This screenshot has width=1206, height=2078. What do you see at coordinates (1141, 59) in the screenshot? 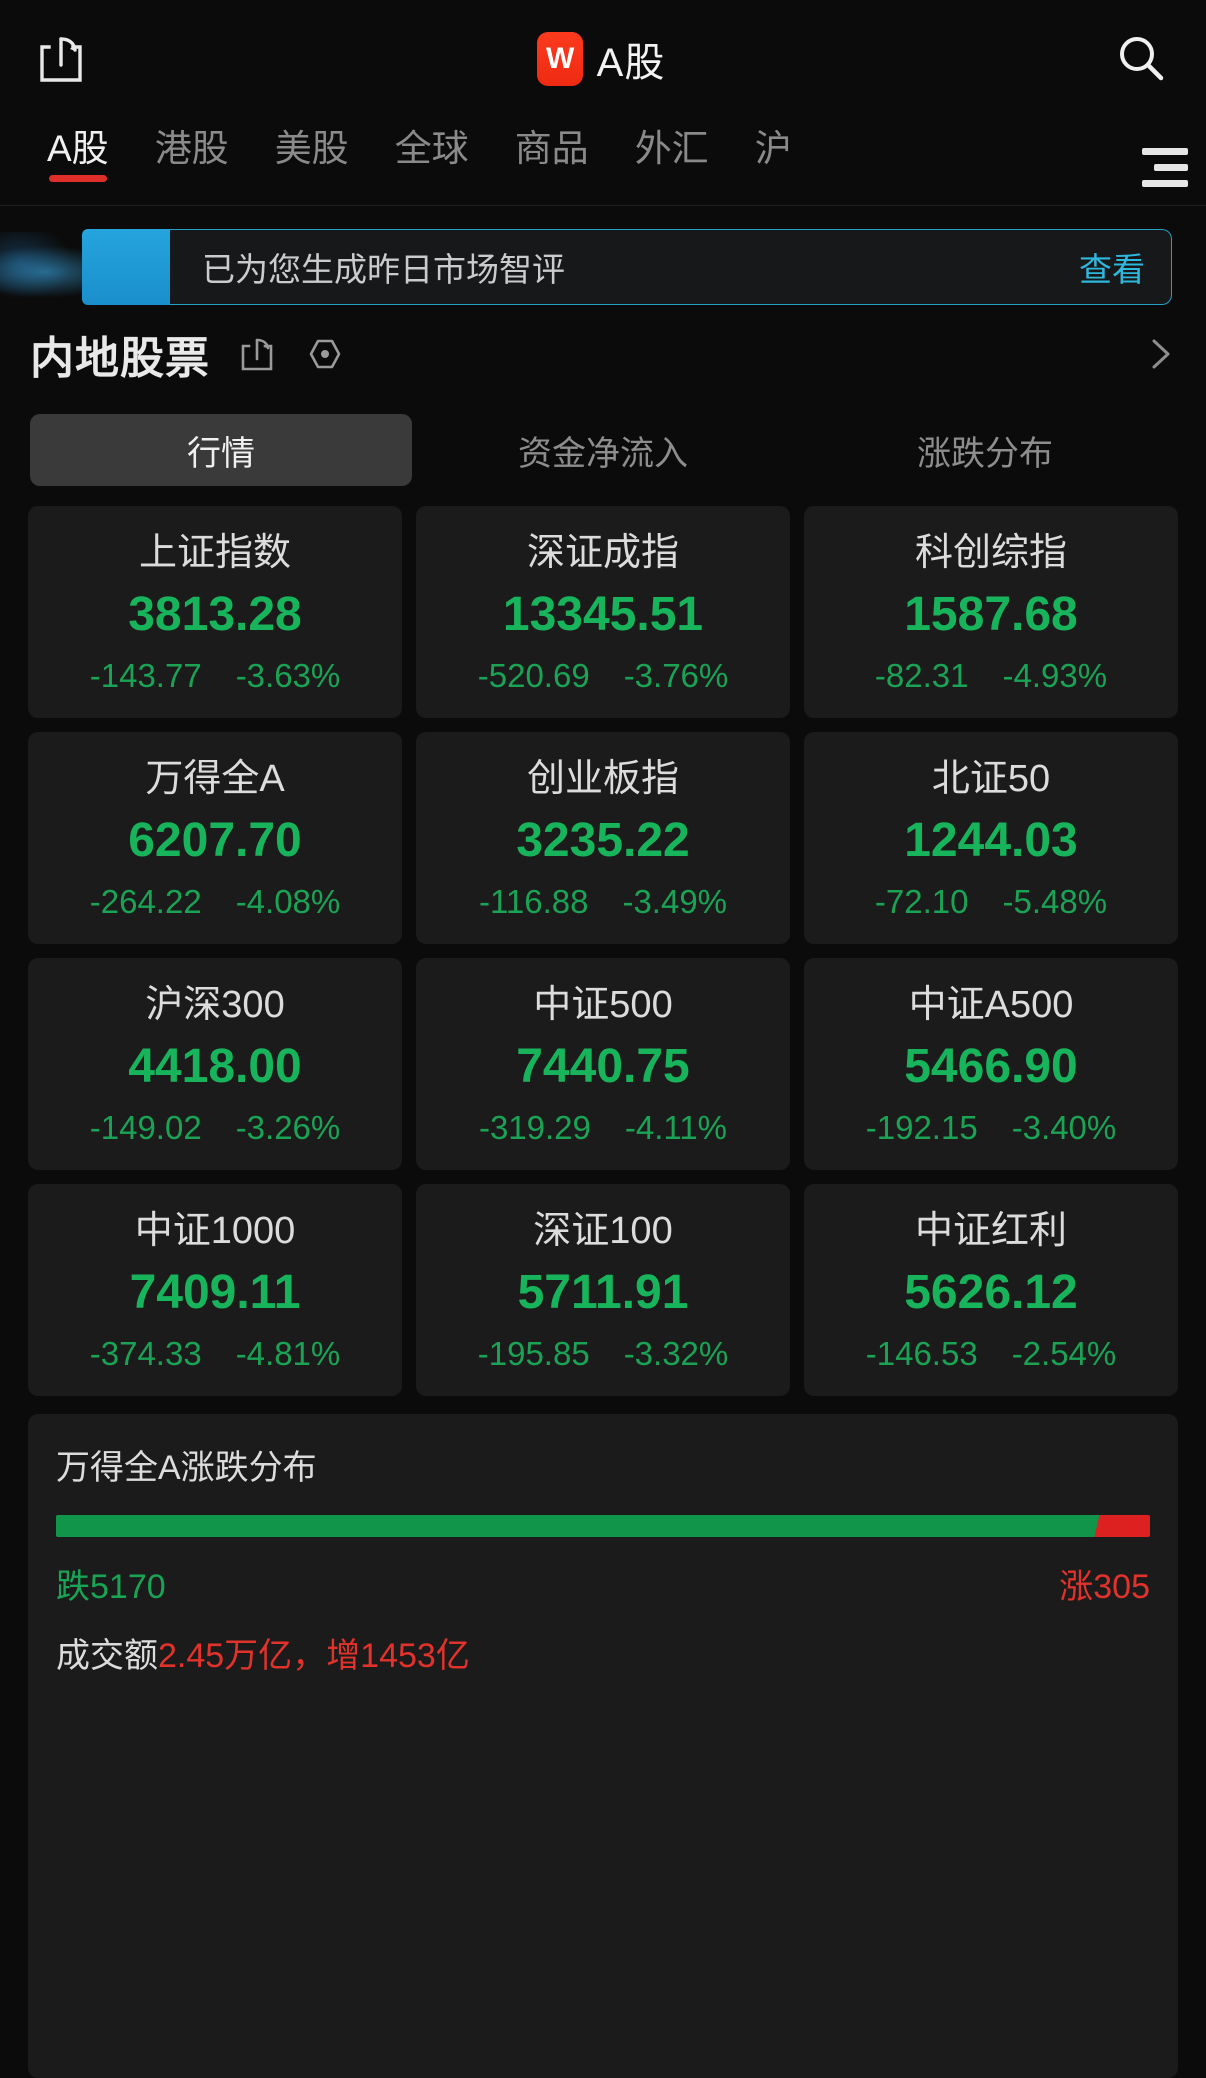
I see `search-icon` at bounding box center [1141, 59].